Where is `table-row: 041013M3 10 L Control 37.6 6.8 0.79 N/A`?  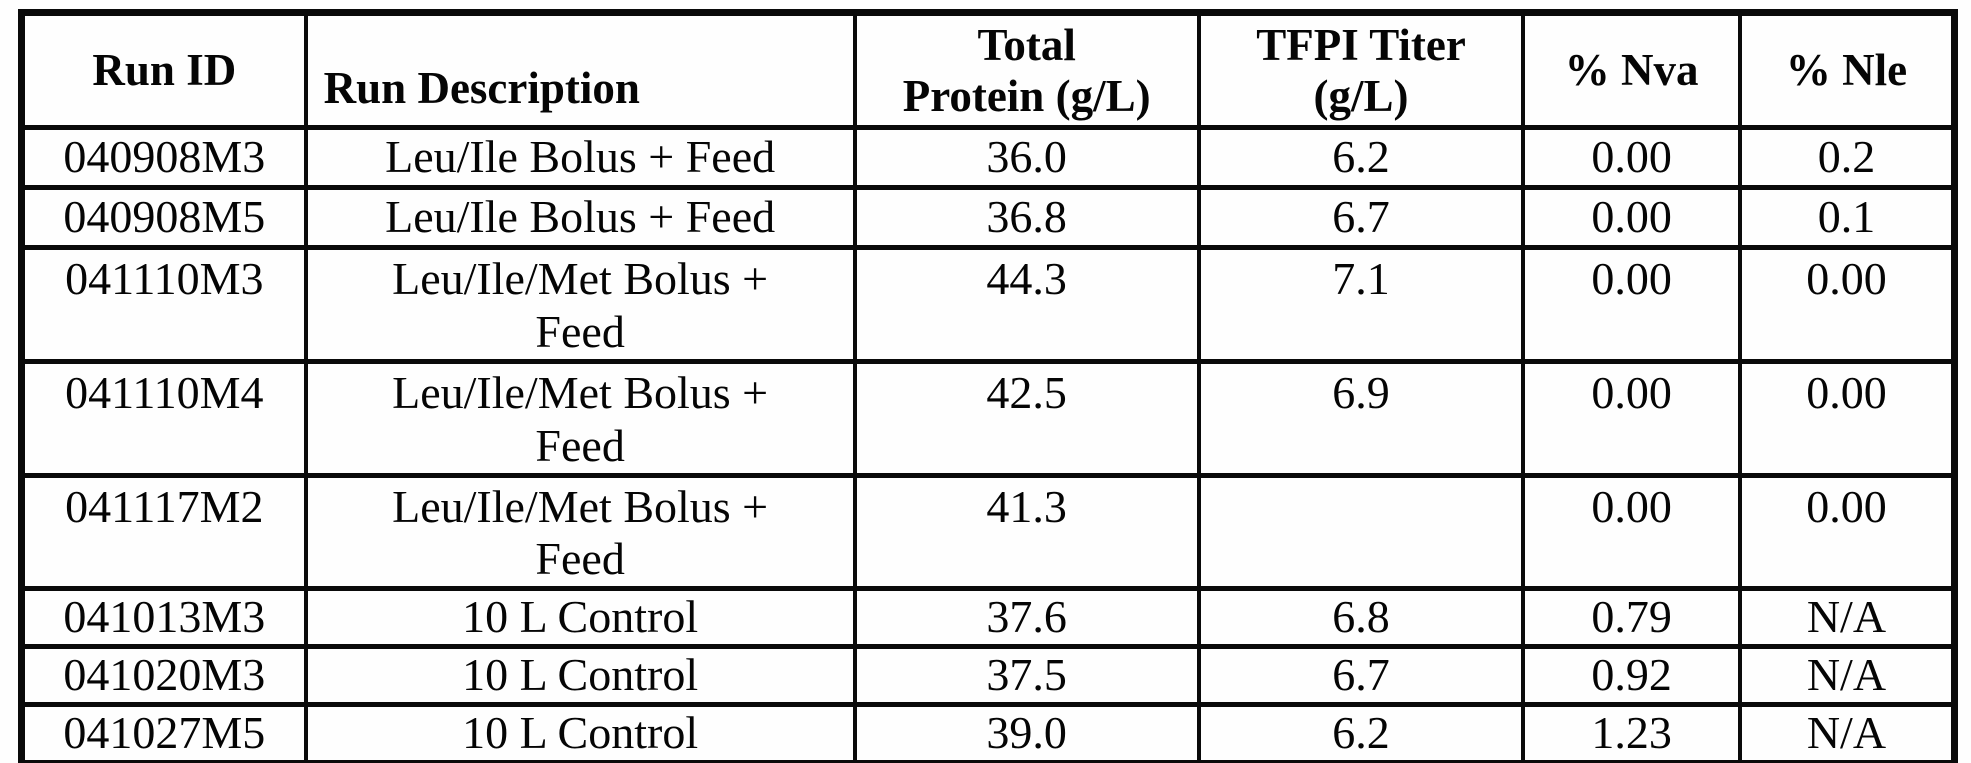 table-row: 041013M3 10 L Control 37.6 6.8 0.79 N/A is located at coordinates (988, 618).